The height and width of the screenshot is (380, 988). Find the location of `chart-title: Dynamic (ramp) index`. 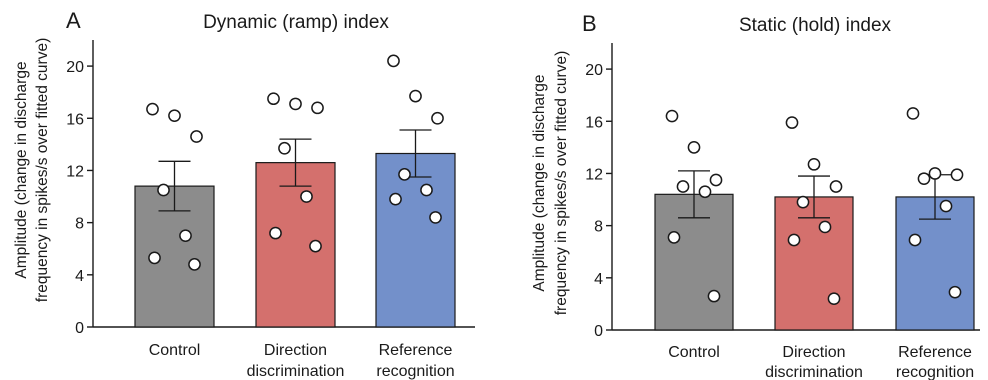

chart-title: Dynamic (ramp) index is located at coordinates (296, 22).